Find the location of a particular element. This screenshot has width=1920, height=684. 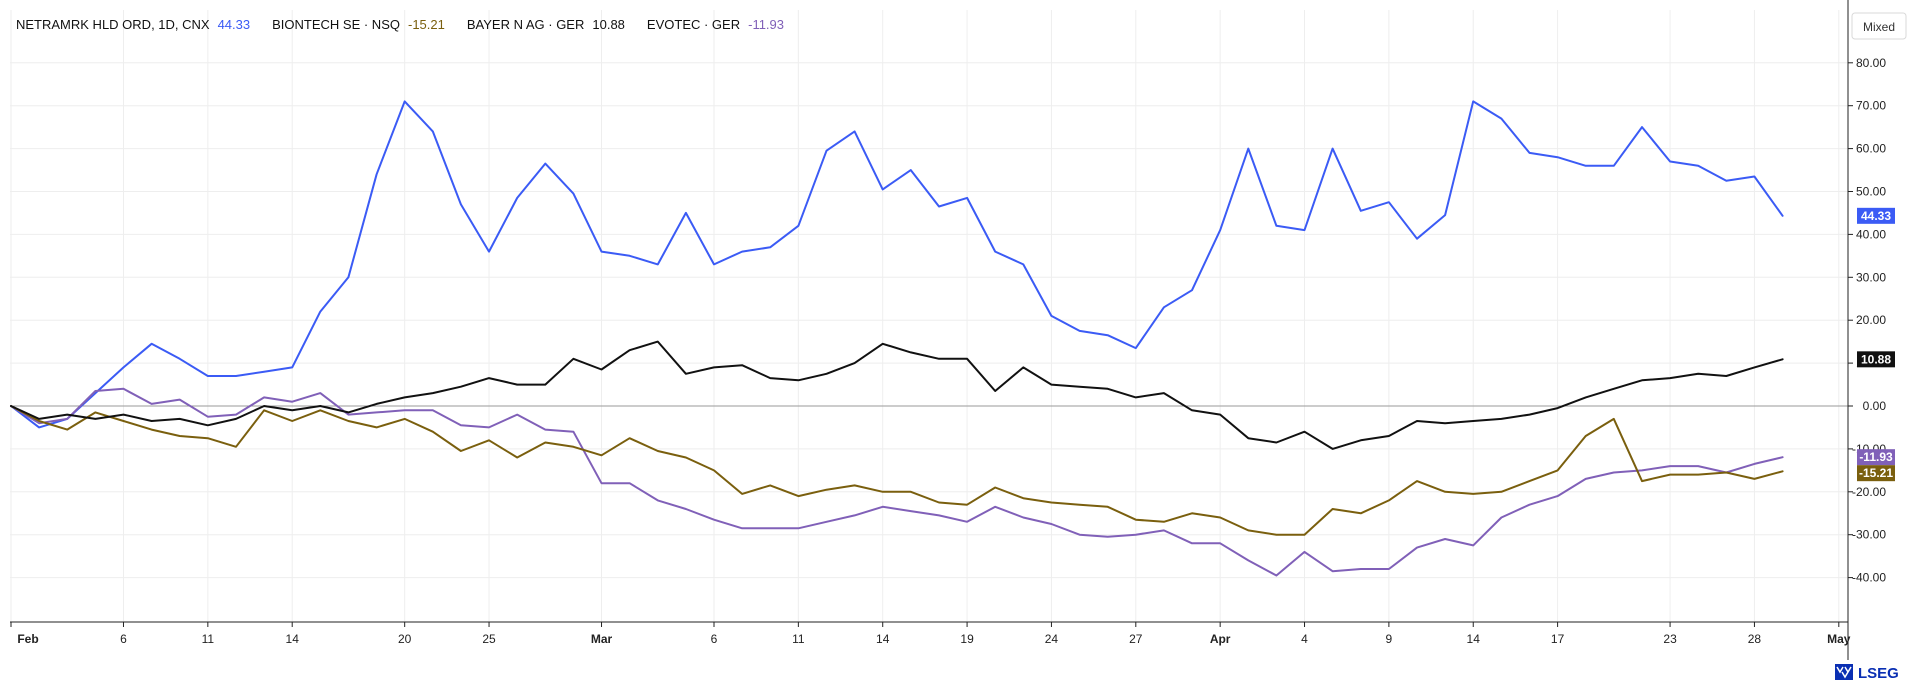

y-tick-label: 80.00 is located at coordinates (1871, 63).